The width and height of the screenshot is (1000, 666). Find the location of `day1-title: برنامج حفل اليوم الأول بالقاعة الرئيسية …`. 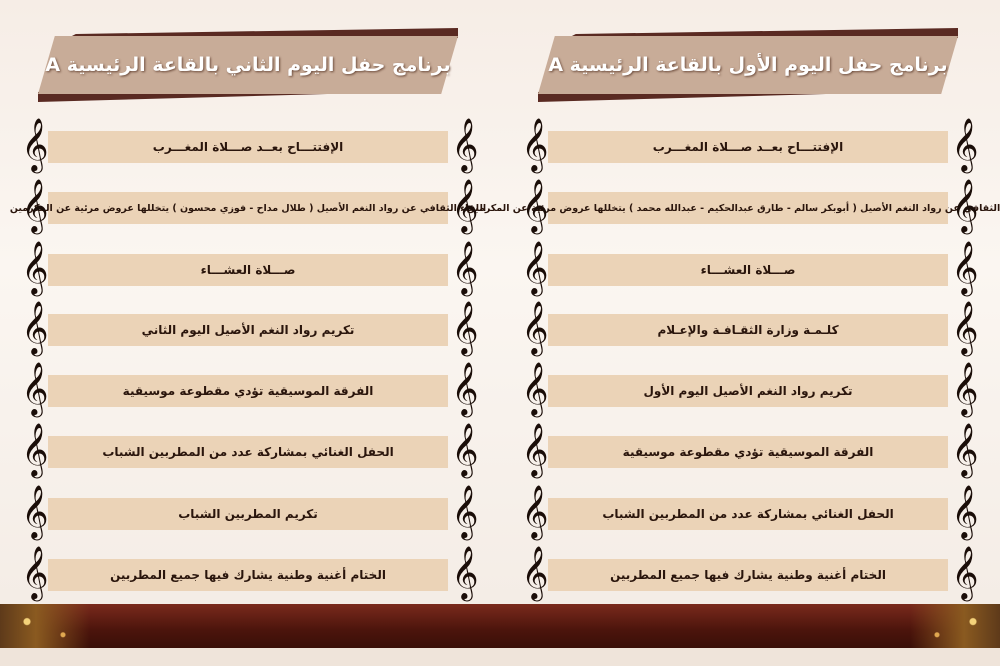

day1-title: برنامج حفل اليوم الأول بالقاعة الرئيسية … is located at coordinates (748, 65).